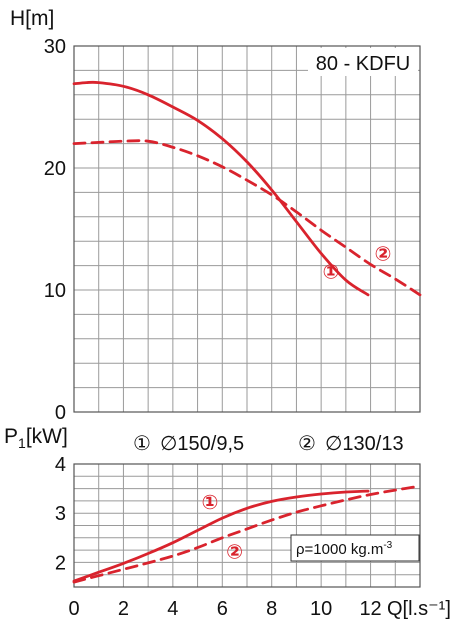 This screenshot has height=619, width=455. Describe the element at coordinates (364, 444) in the screenshot. I see `legend-label-2: ∅130/13` at that location.